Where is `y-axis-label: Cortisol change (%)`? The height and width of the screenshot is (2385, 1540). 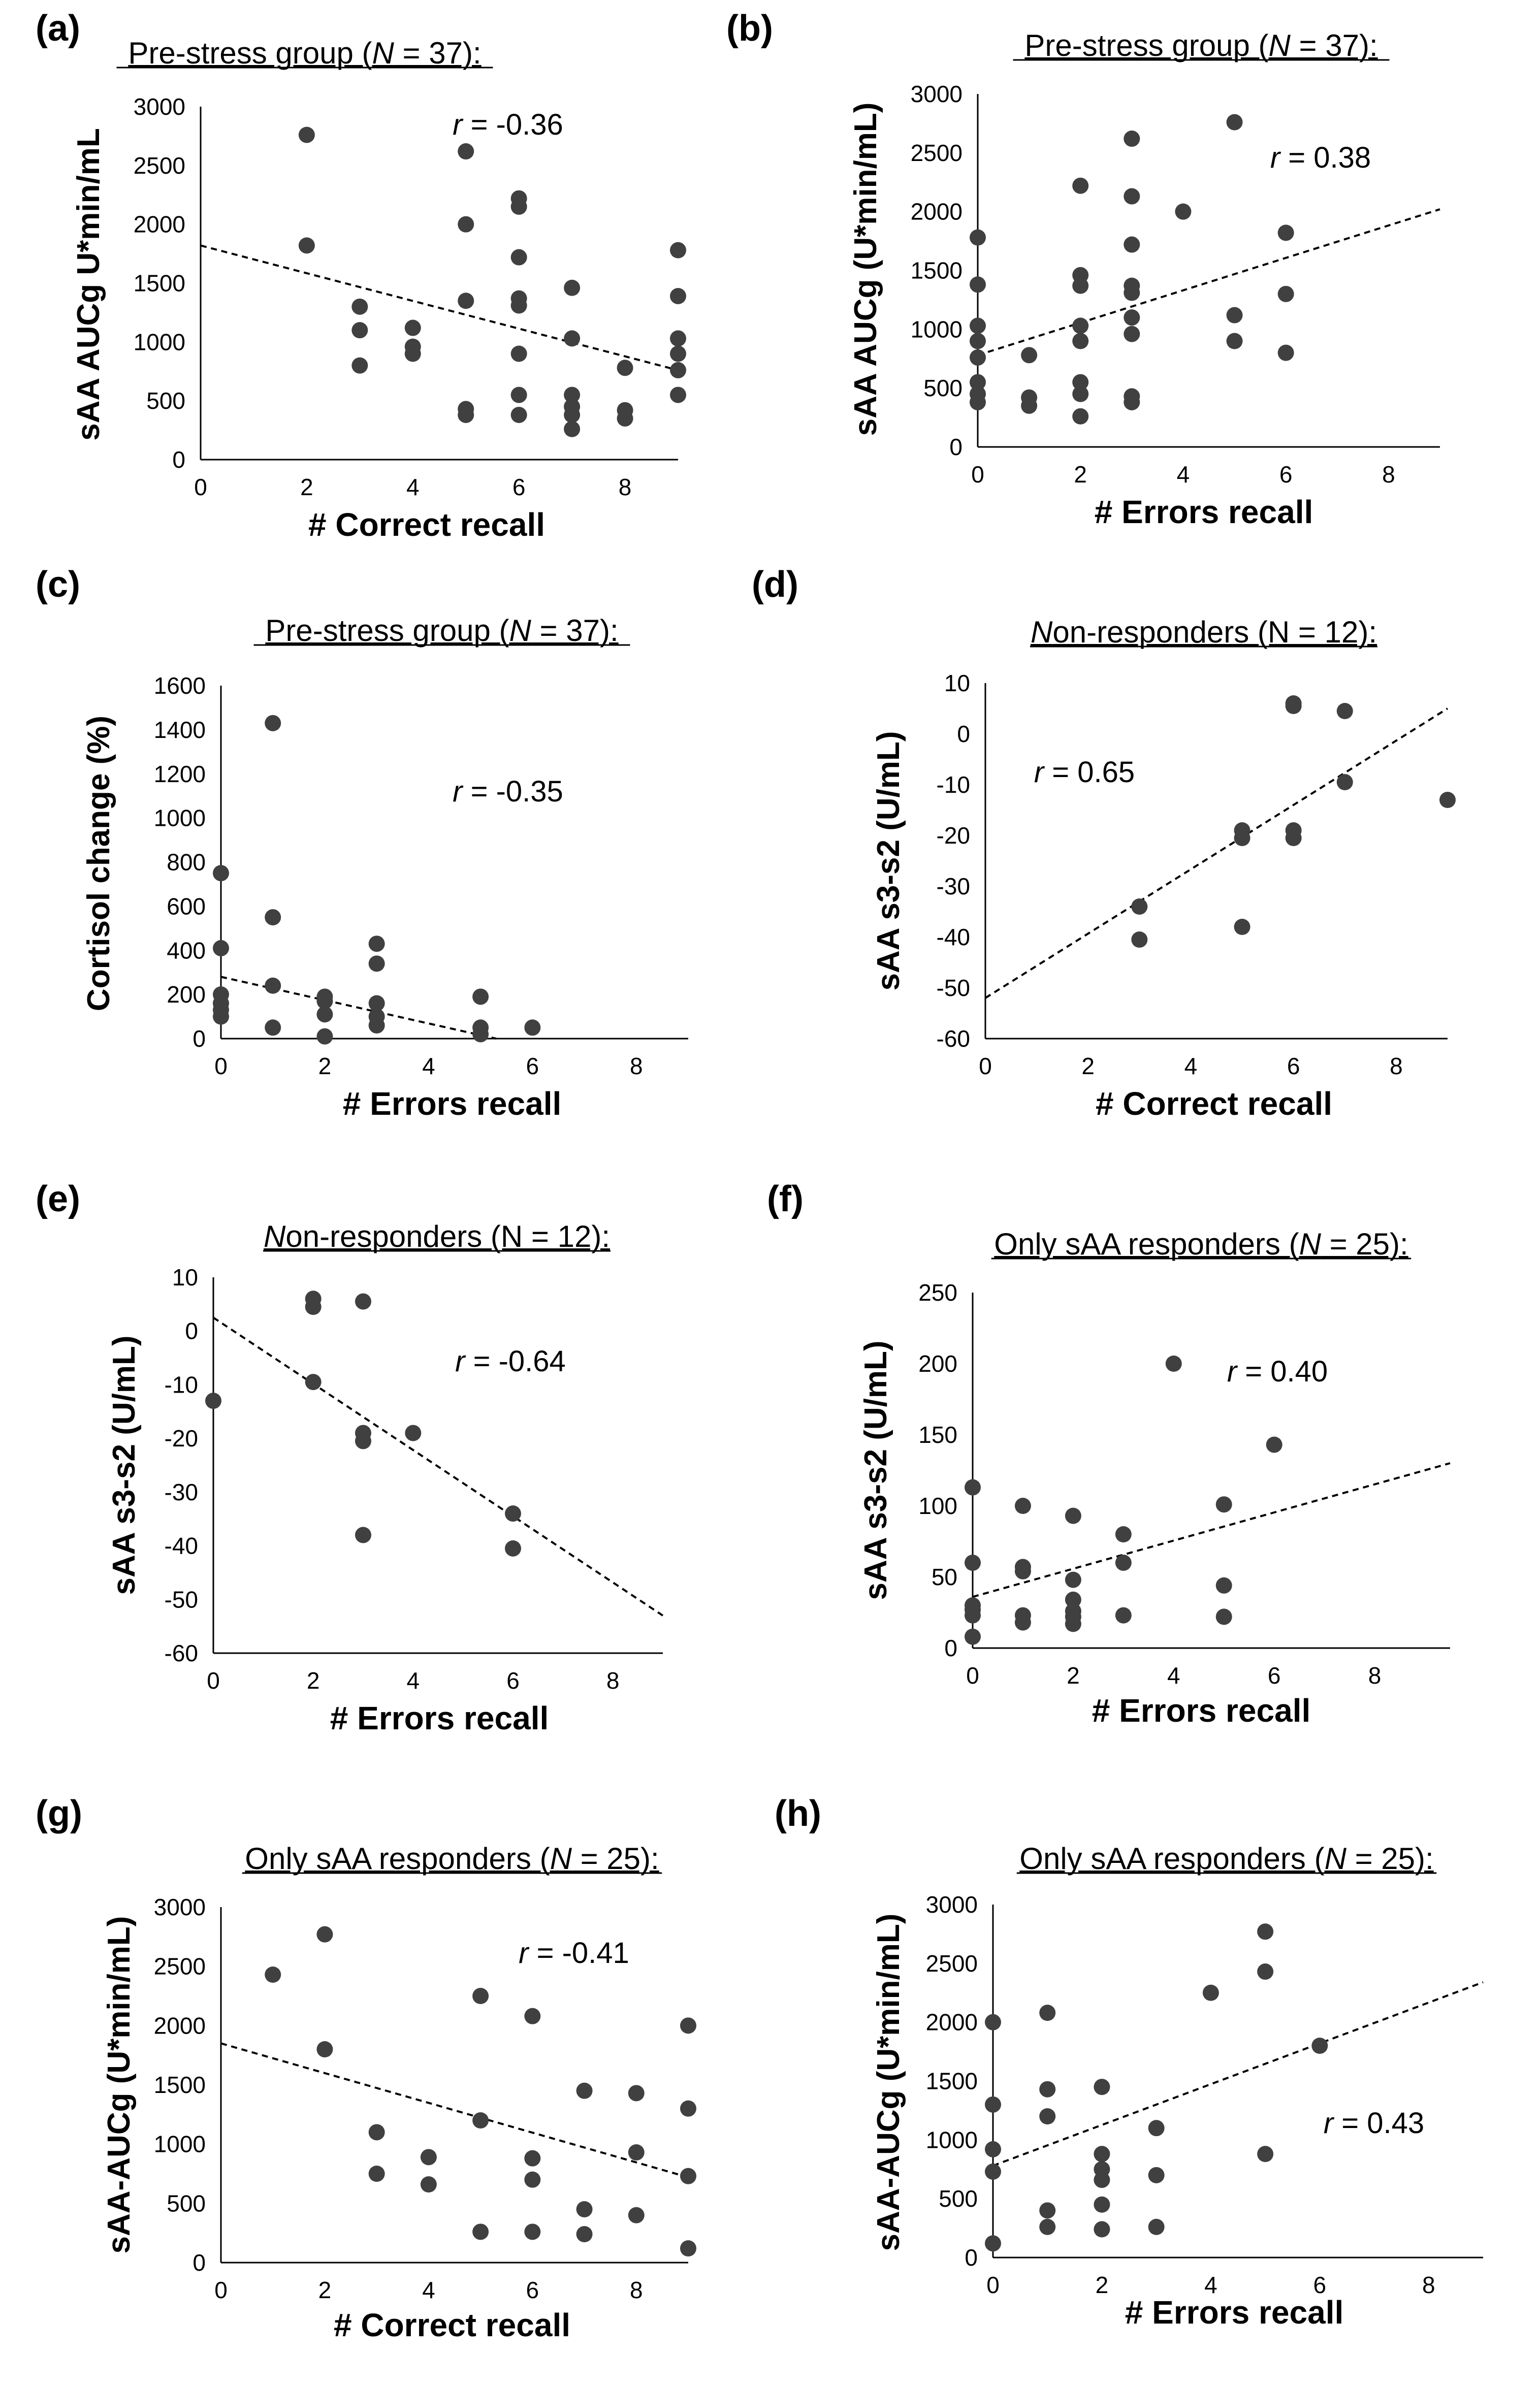 y-axis-label: Cortisol change (%) is located at coordinates (98, 863).